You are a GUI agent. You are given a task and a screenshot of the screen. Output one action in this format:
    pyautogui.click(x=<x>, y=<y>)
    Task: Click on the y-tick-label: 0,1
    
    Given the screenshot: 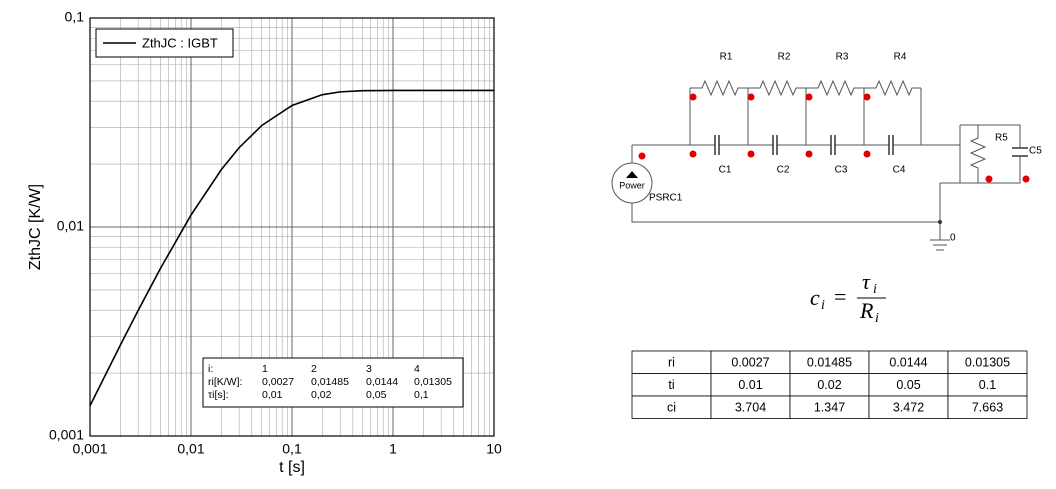 What is the action you would take?
    pyautogui.click(x=75, y=17)
    